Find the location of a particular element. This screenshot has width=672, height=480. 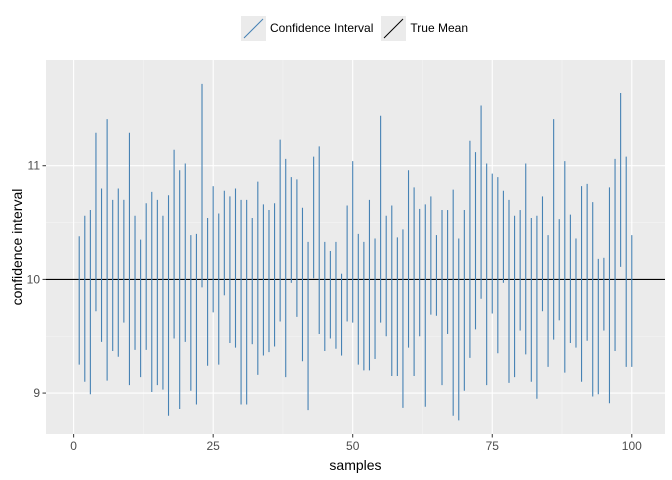

legend-key-true-mean is located at coordinates (394, 28).